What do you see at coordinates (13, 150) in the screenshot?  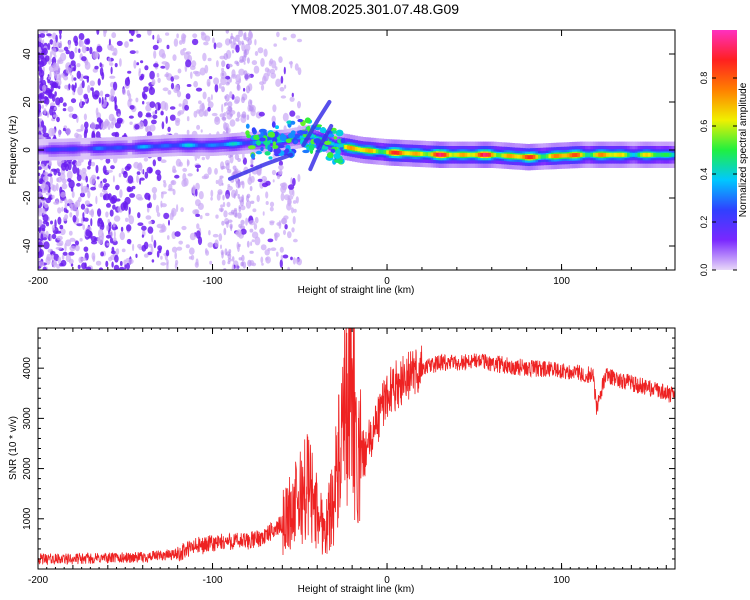 I see `spectrogram-y-axis-label: Frequency (Hz)` at bounding box center [13, 150].